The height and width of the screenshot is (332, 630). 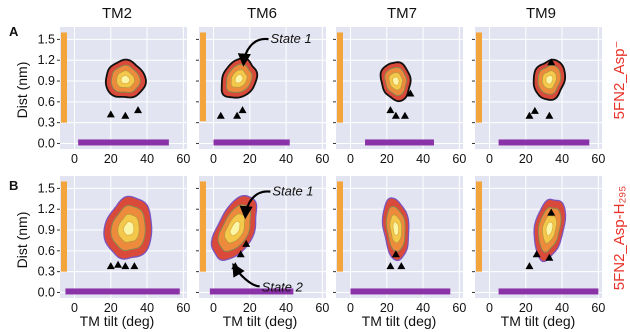 I want to click on side-label-asp: 5FN2_Asp⁻, so click(x=619, y=80).